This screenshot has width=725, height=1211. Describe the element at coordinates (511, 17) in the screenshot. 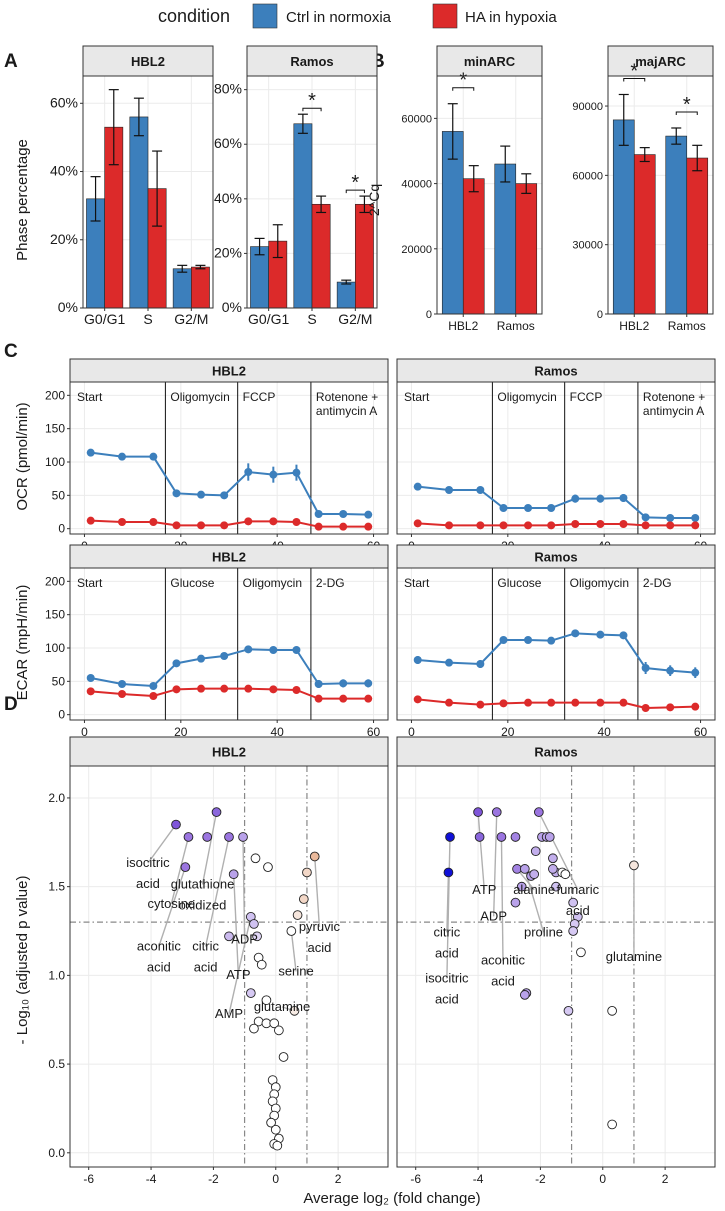

I see `legend-label-ha: HA in hypoxia` at that location.